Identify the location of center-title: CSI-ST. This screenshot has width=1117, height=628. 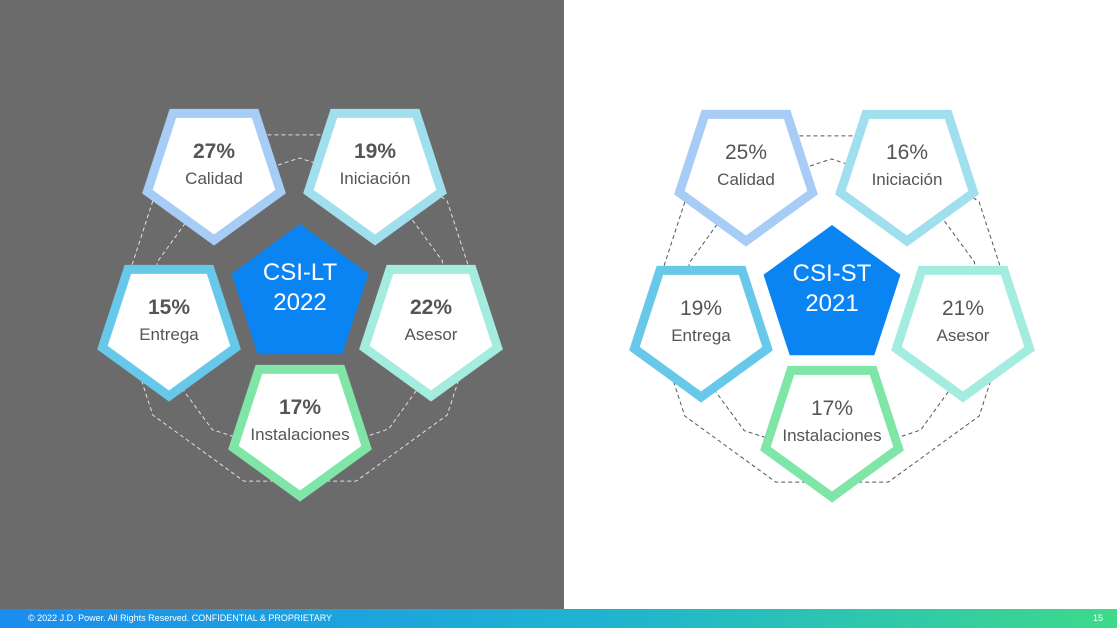
(832, 273).